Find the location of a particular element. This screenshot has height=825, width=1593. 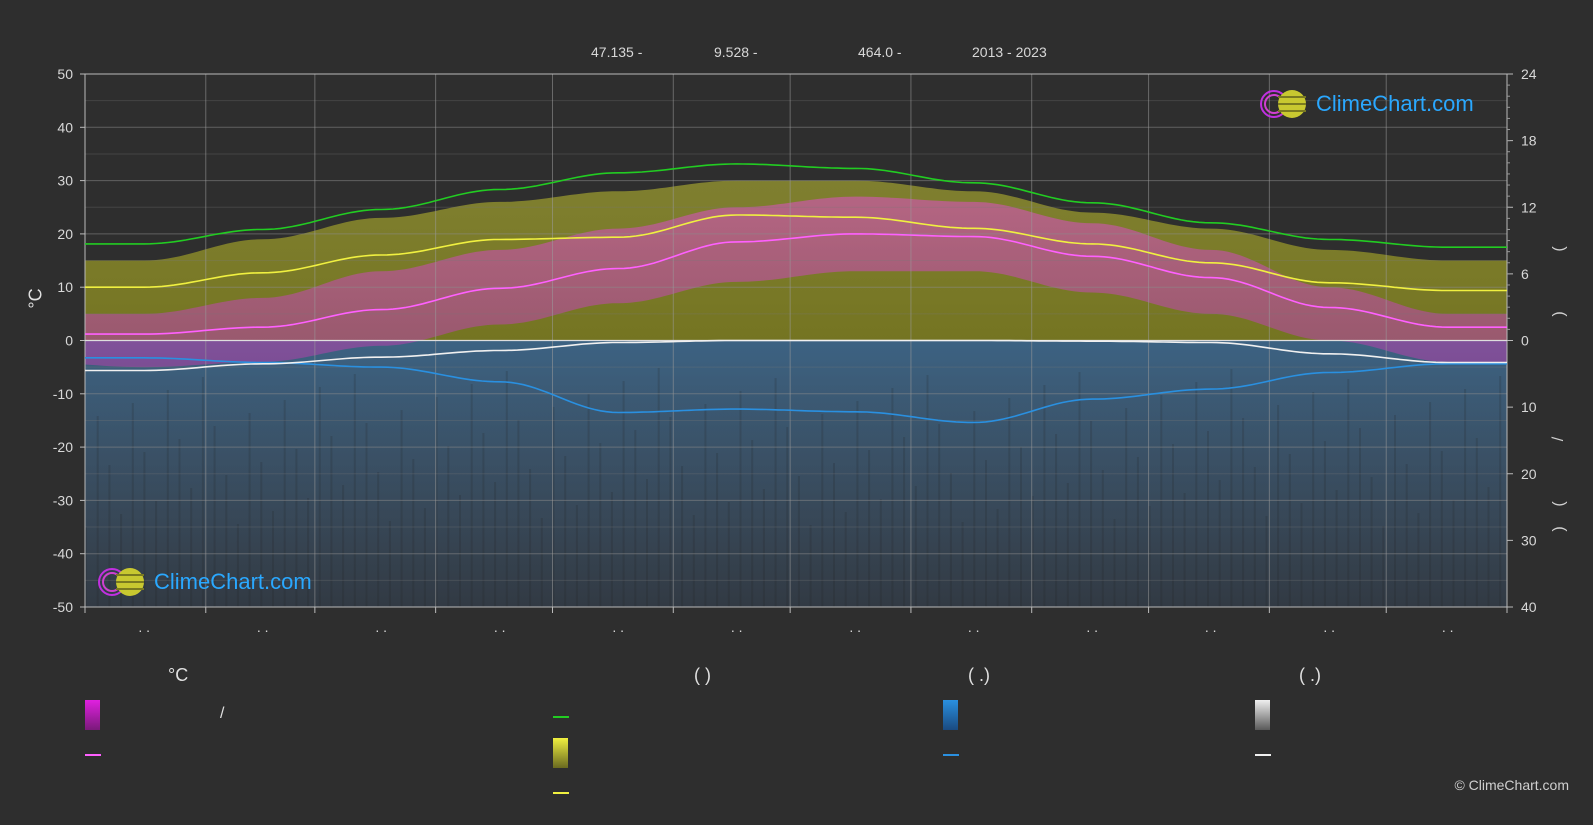

logo-bottom-left: ClimeChart.com is located at coordinates (204, 582).